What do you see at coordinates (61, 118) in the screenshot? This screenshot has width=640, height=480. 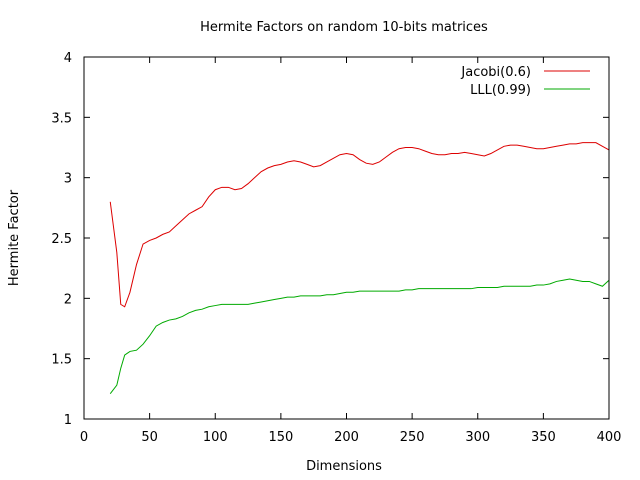 I see `y-tick-label: 3.5` at bounding box center [61, 118].